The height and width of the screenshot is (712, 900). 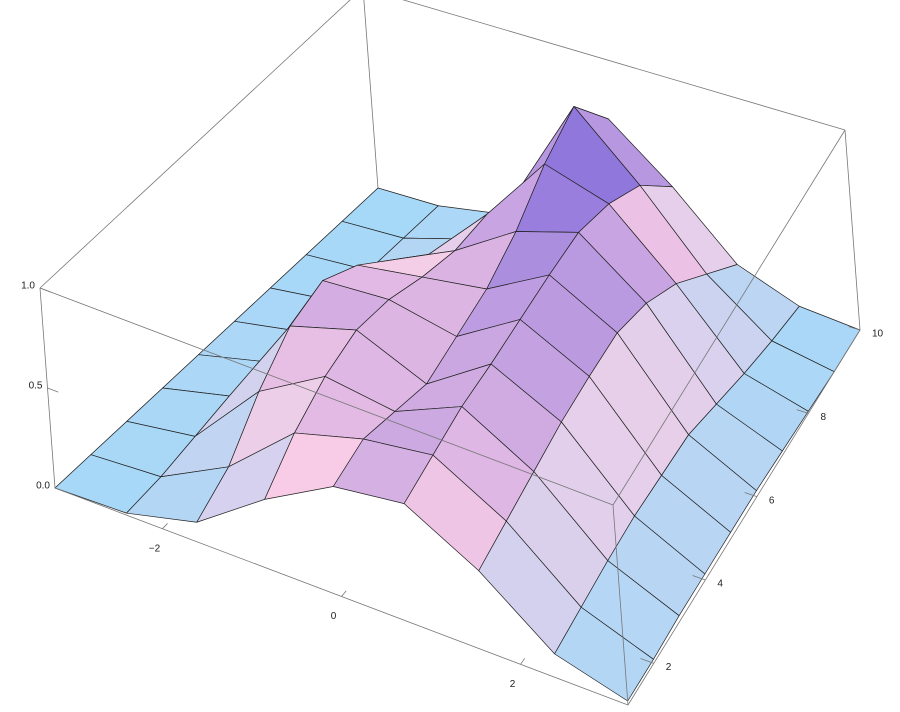 I want to click on y-tick-label: 8, so click(x=823, y=417).